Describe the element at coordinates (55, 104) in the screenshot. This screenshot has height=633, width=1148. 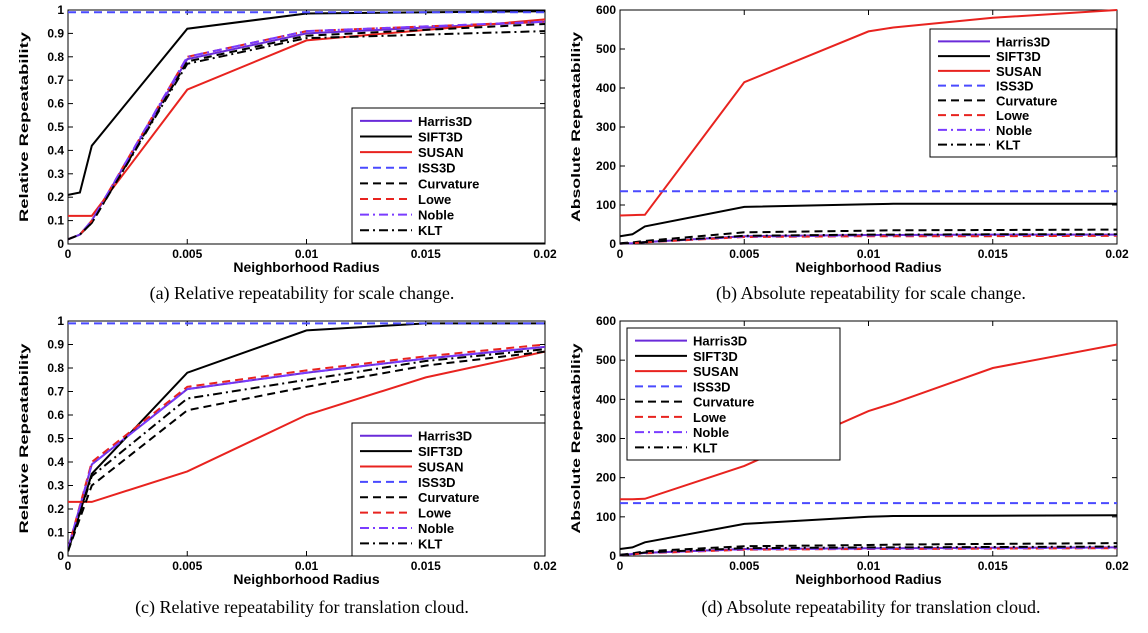
I see `y-tick-label: 0.6` at that location.